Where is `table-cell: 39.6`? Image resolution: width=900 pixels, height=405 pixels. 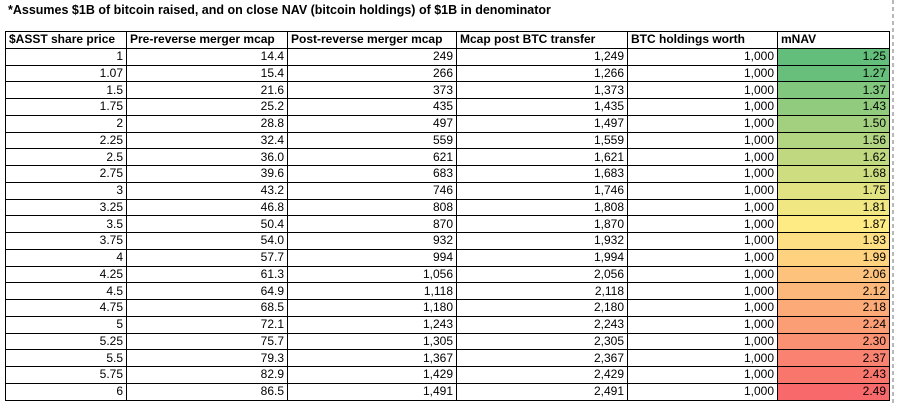
table-cell: 39.6 is located at coordinates (207, 174).